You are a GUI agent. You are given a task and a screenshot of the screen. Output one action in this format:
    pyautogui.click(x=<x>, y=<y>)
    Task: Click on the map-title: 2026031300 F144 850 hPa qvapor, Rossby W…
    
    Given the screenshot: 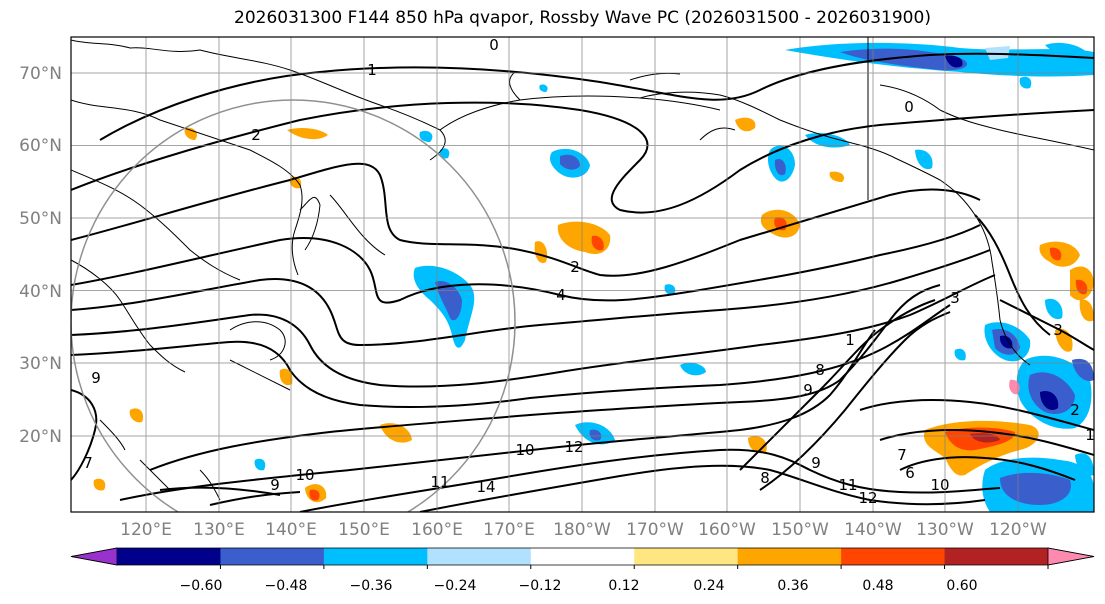 What is the action you would take?
    pyautogui.click(x=582, y=18)
    